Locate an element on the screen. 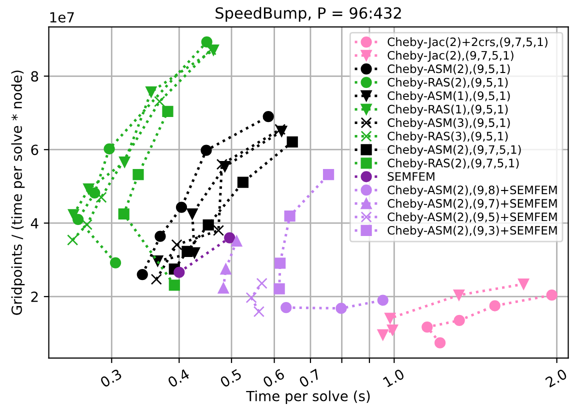 This screenshot has height=414, width=574. legend-label: Cheby-Jac(2),(9,7,5,1) is located at coordinates (451, 56).